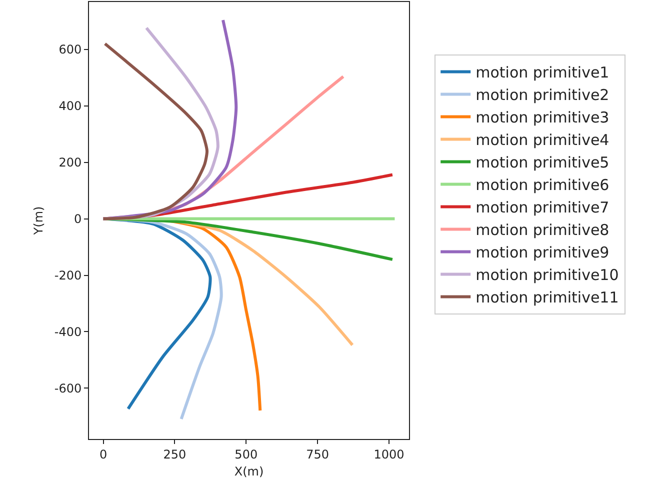 This screenshot has height=490, width=660. I want to click on legend-label: motion primitive3, so click(543, 117).